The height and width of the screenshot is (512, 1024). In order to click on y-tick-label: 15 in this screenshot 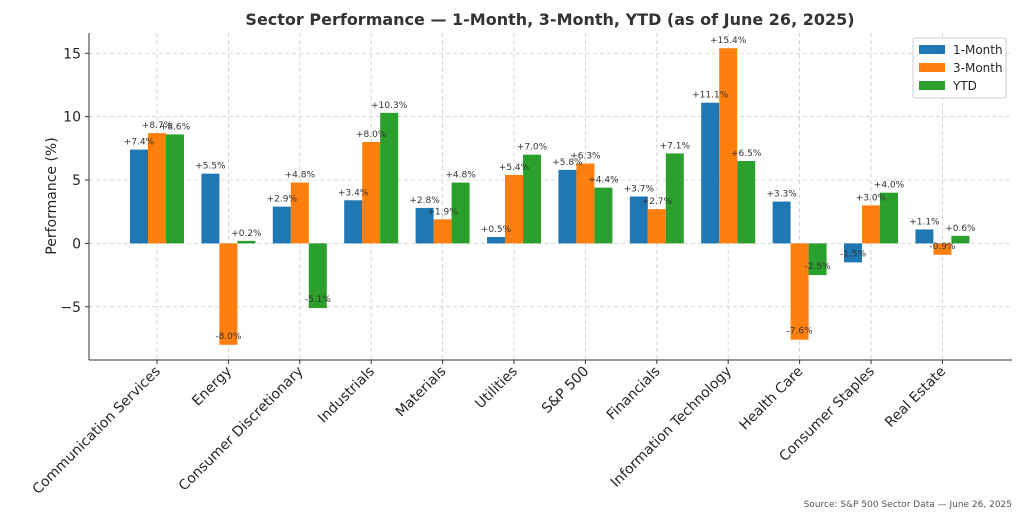, I will do `click(72, 54)`.